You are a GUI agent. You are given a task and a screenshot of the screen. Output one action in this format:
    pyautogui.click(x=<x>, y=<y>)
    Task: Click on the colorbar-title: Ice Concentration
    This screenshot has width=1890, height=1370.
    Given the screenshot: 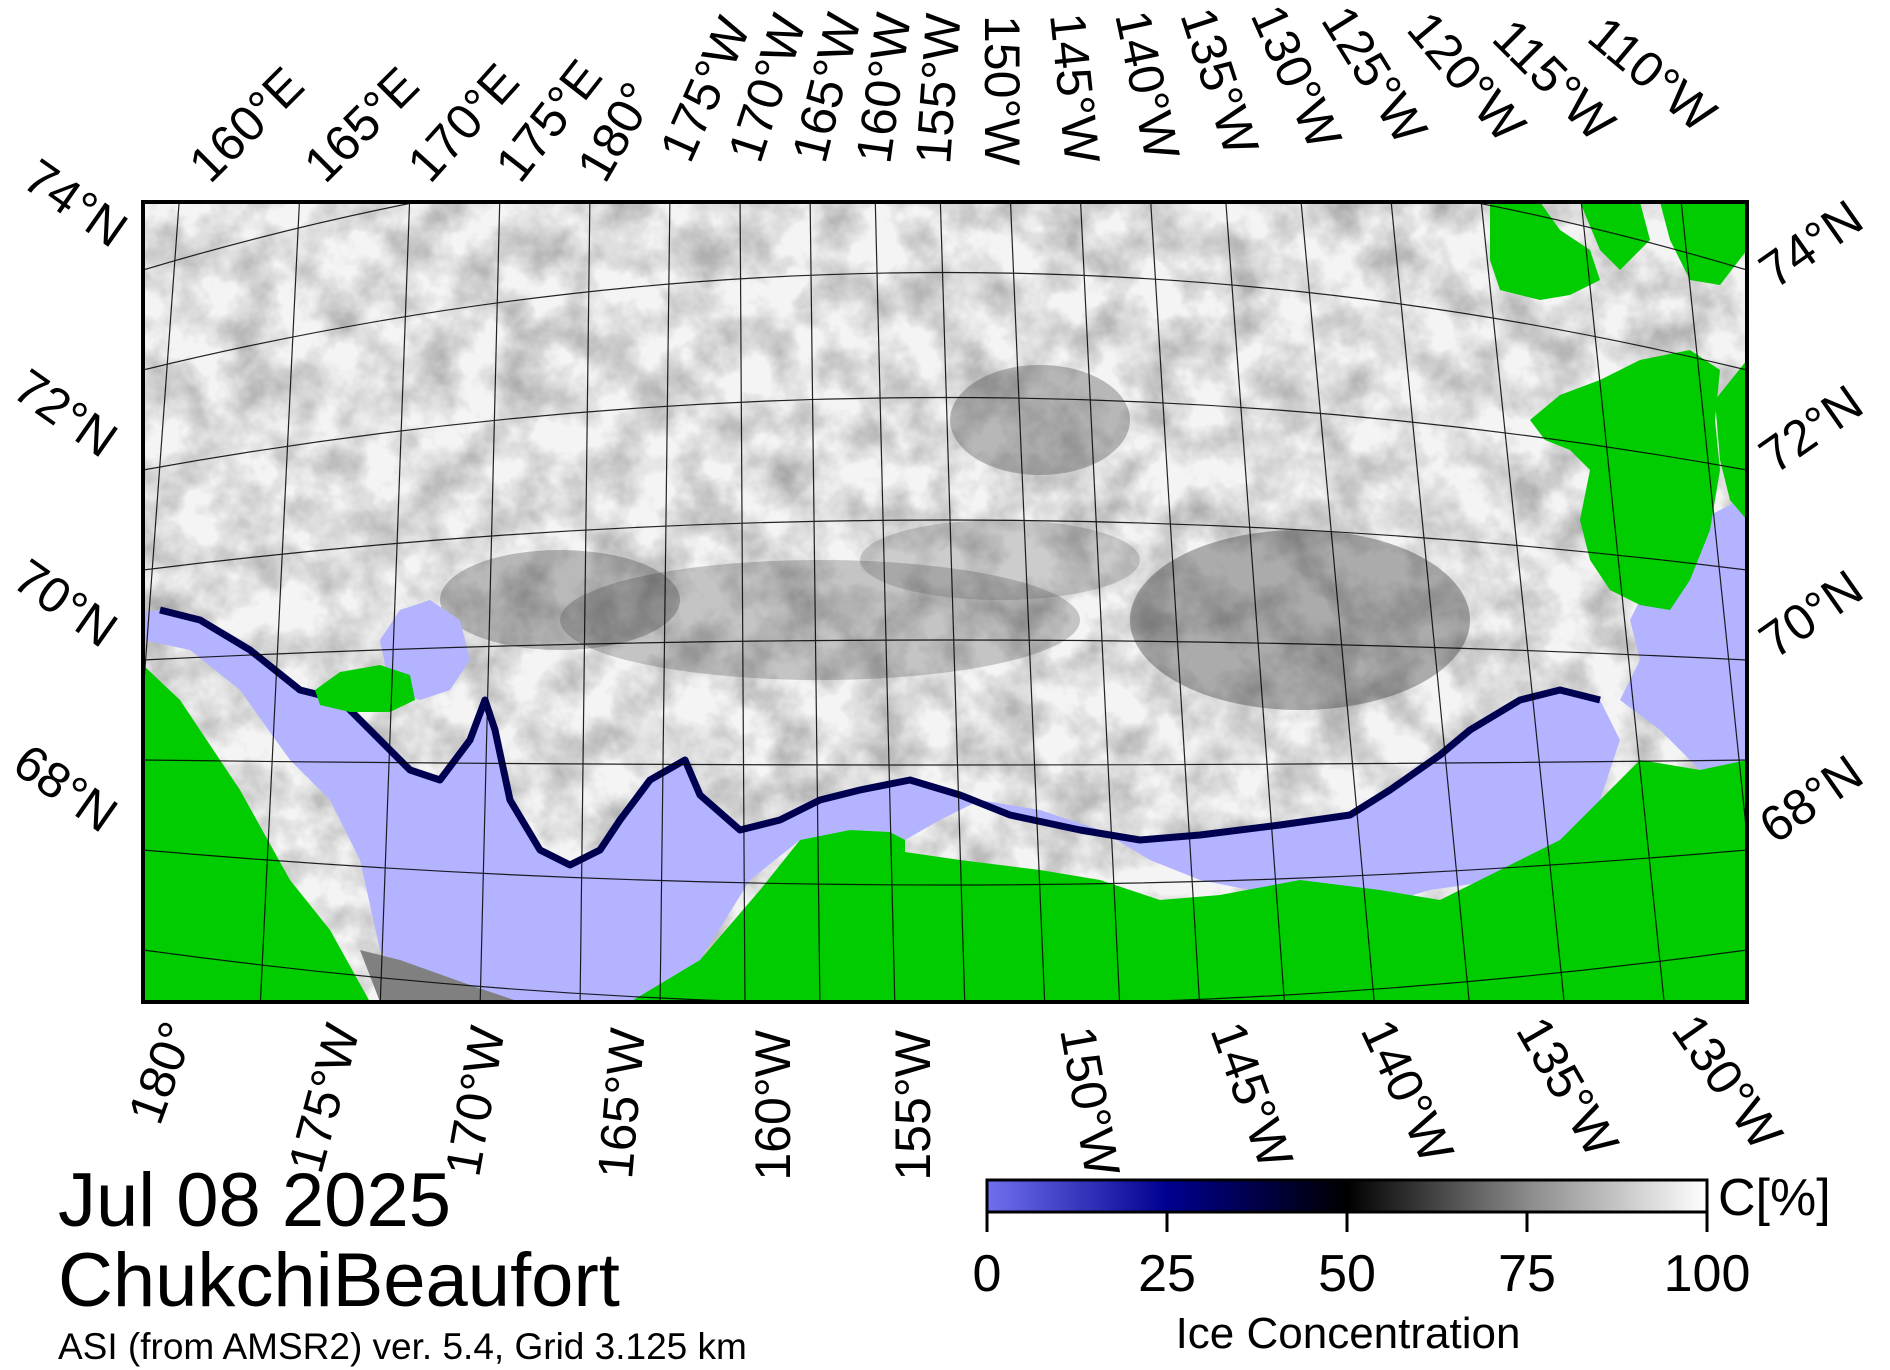 What is the action you would take?
    pyautogui.click(x=1348, y=1333)
    